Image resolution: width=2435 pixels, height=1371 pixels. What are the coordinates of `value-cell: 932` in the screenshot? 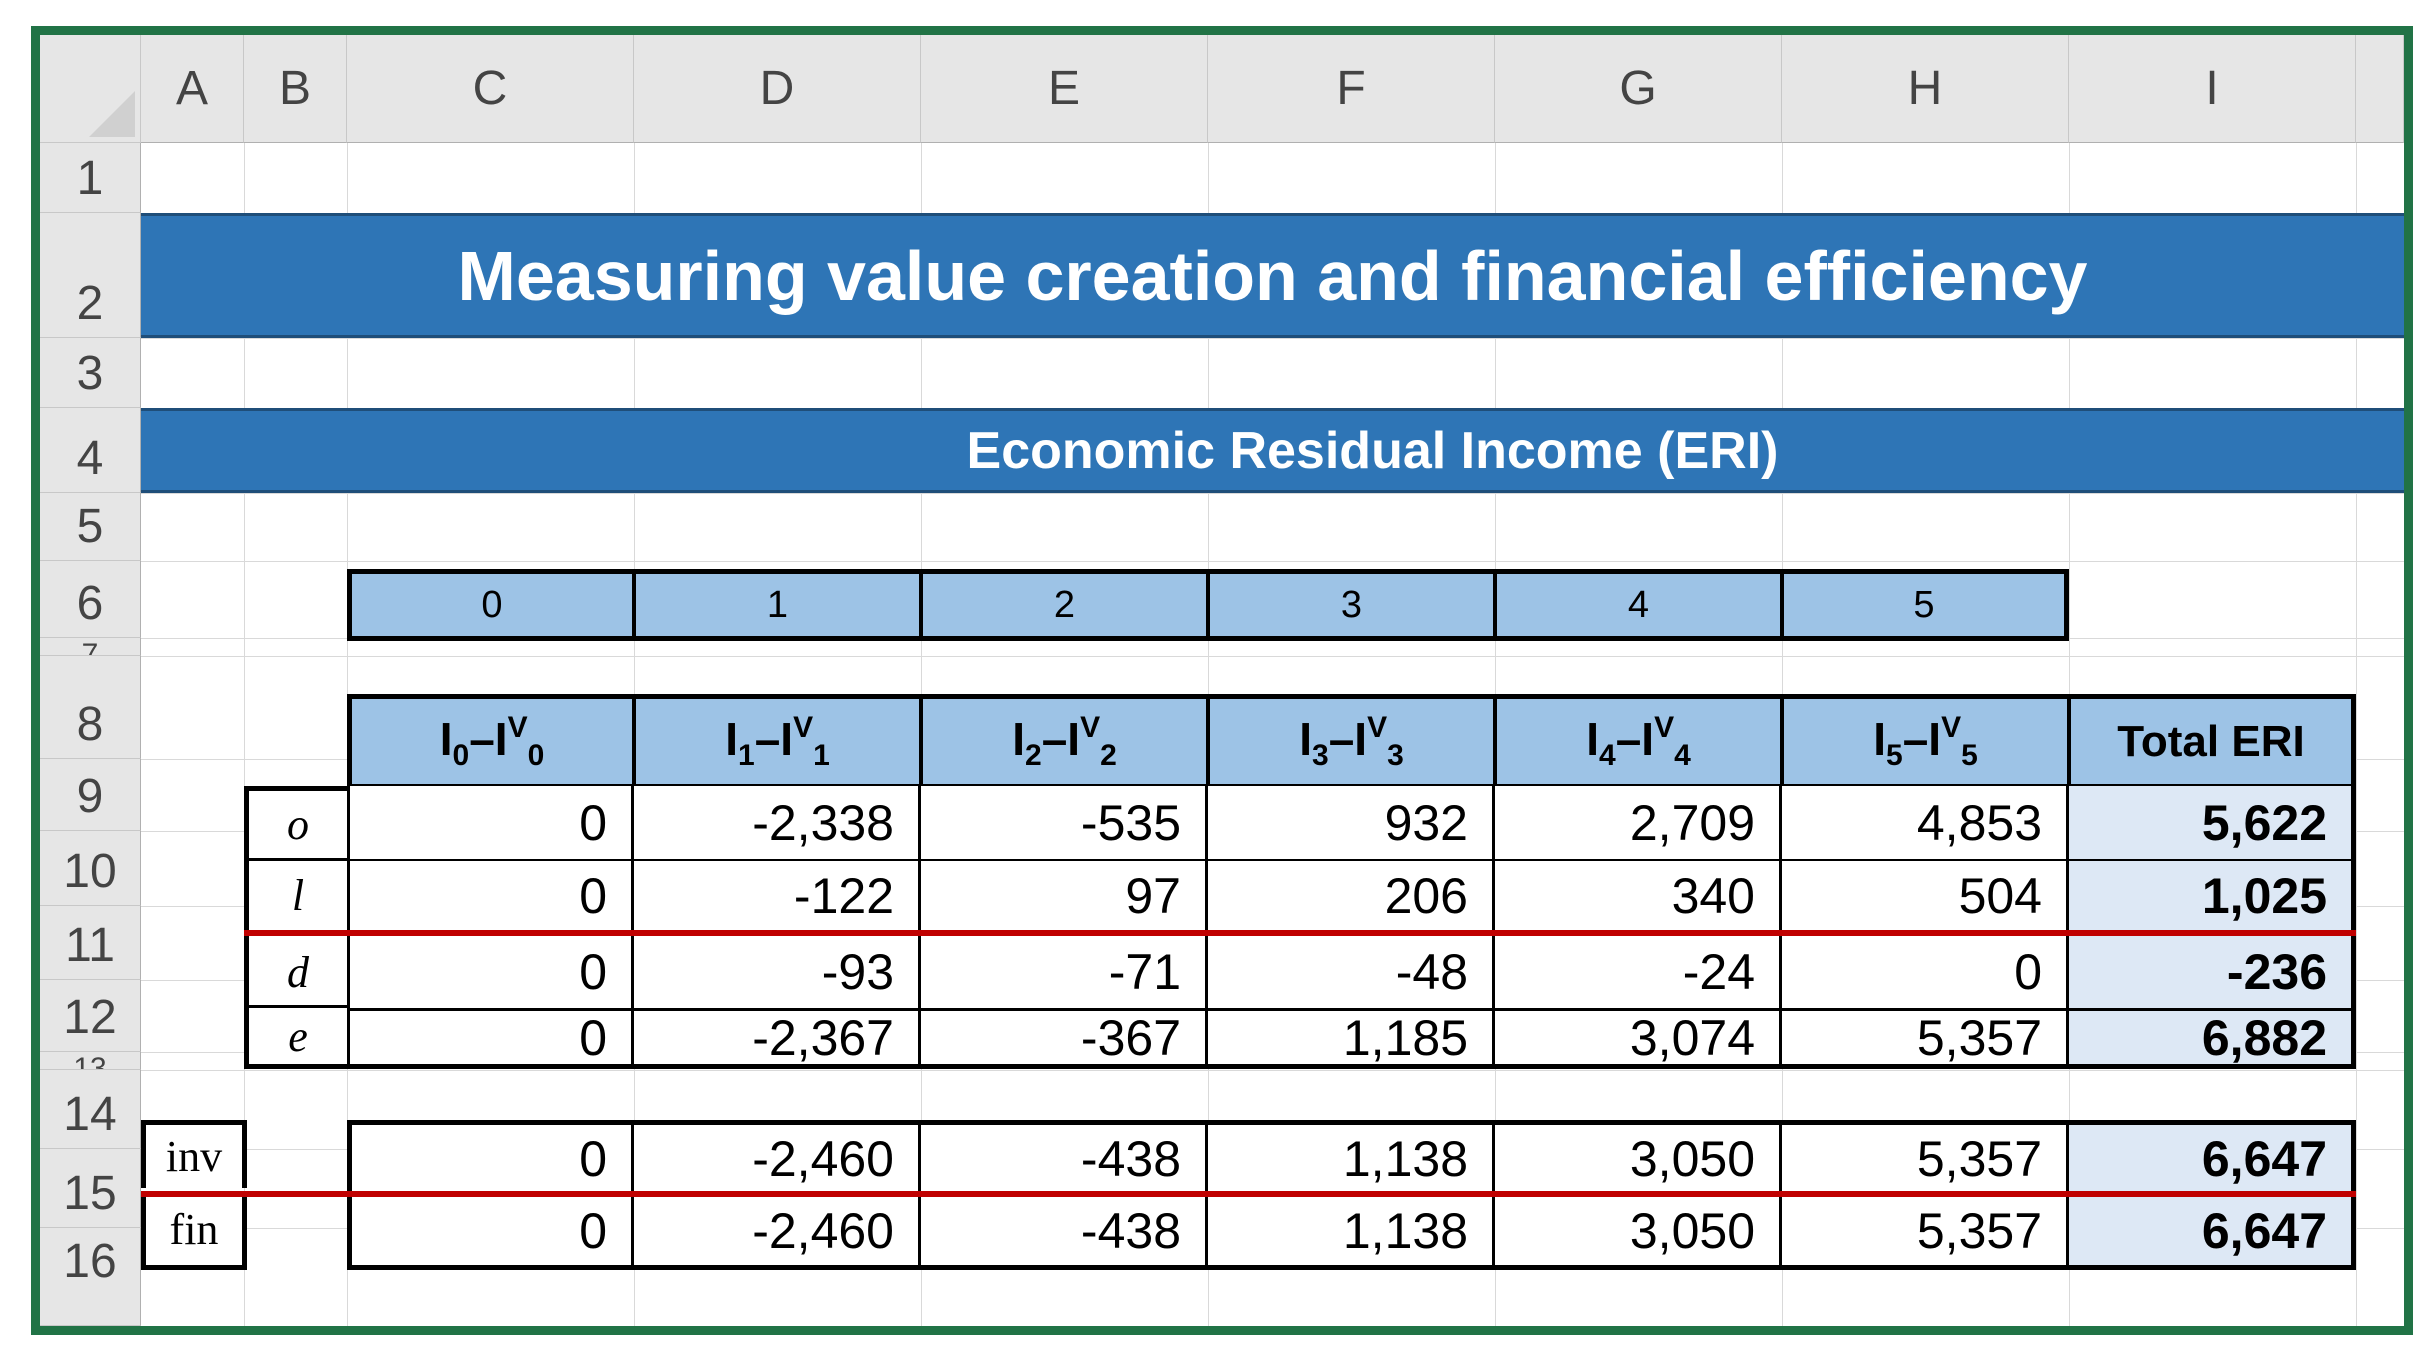 It's located at (1351, 823).